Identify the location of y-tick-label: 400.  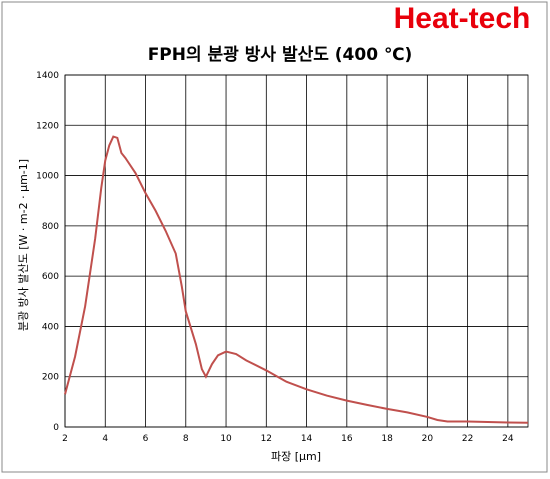
(50, 327).